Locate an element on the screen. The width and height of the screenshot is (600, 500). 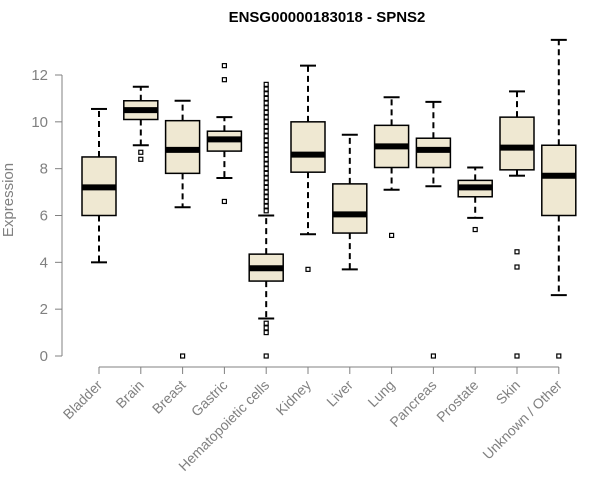
x-tick-label: Prostate is located at coordinates (457, 401).